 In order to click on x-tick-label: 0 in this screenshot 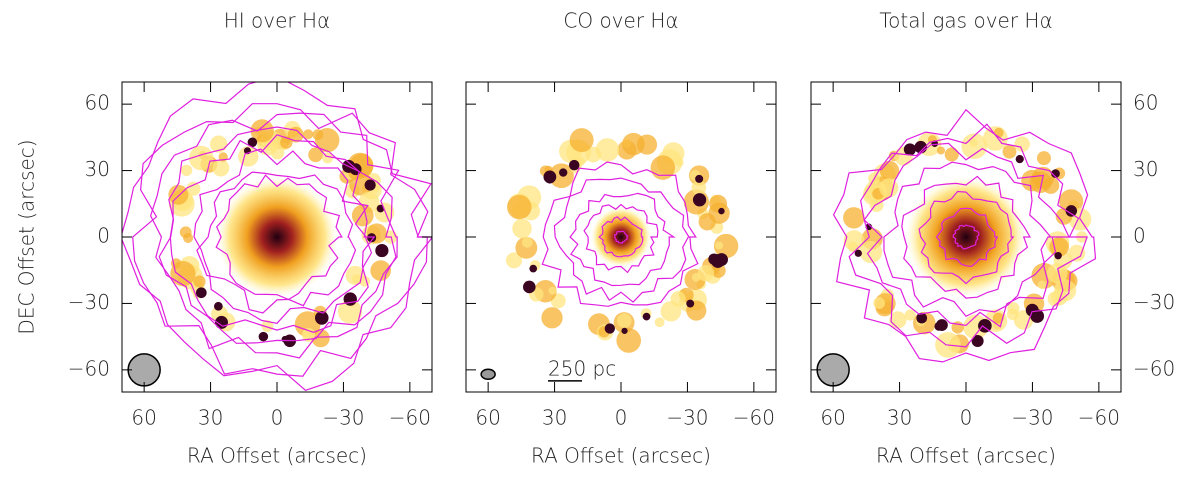, I will do `click(277, 418)`.